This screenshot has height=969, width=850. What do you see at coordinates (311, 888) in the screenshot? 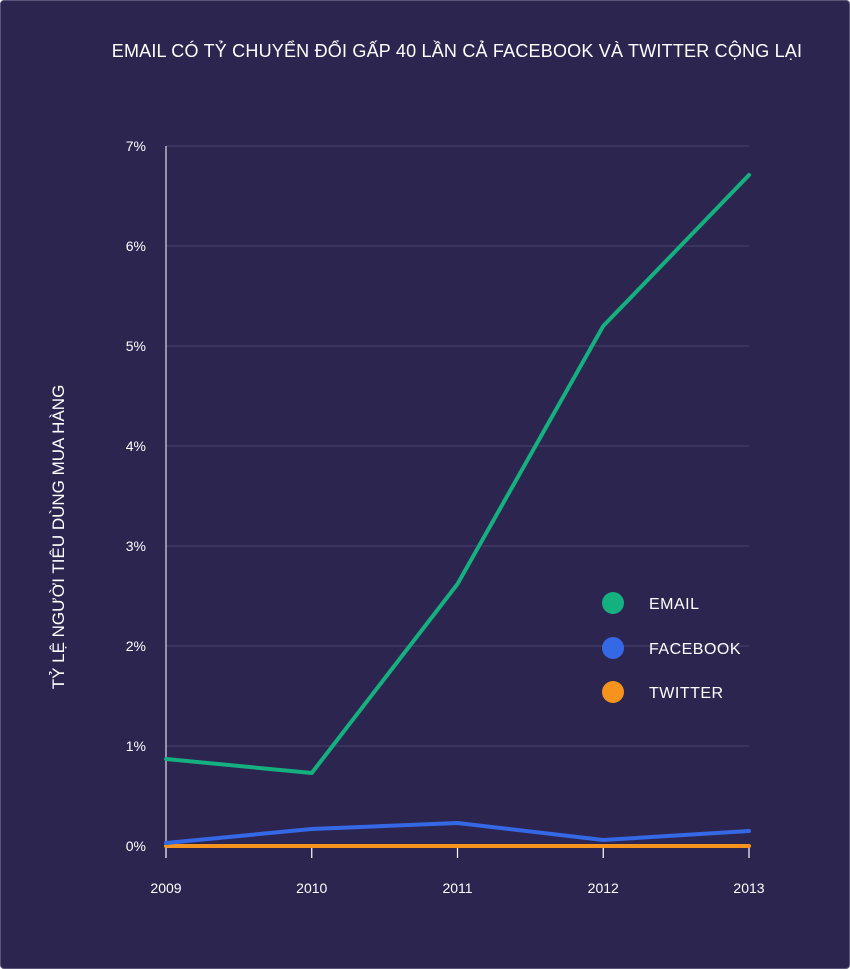
I see `x-tick-label: 2010` at bounding box center [311, 888].